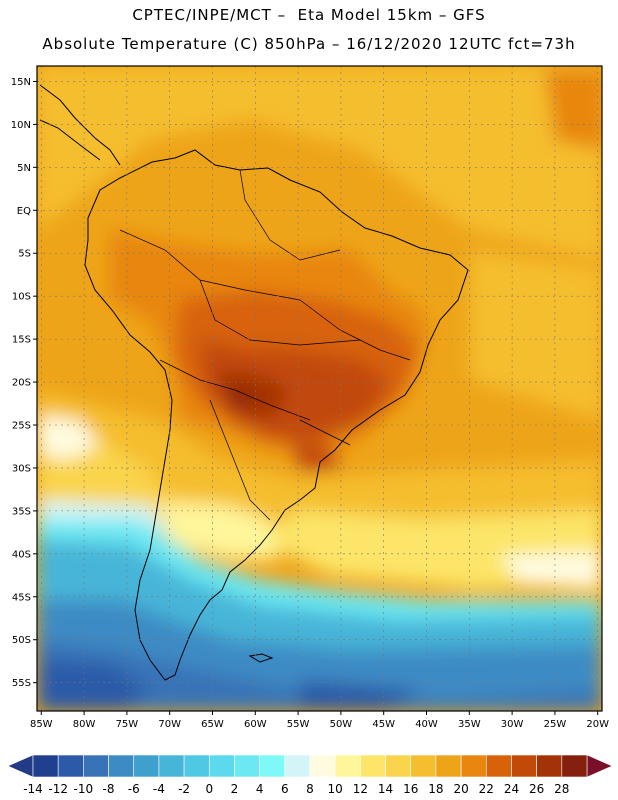 The width and height of the screenshot is (618, 800). Describe the element at coordinates (80, 125) in the screenshot. I see `central-america-coast` at that location.